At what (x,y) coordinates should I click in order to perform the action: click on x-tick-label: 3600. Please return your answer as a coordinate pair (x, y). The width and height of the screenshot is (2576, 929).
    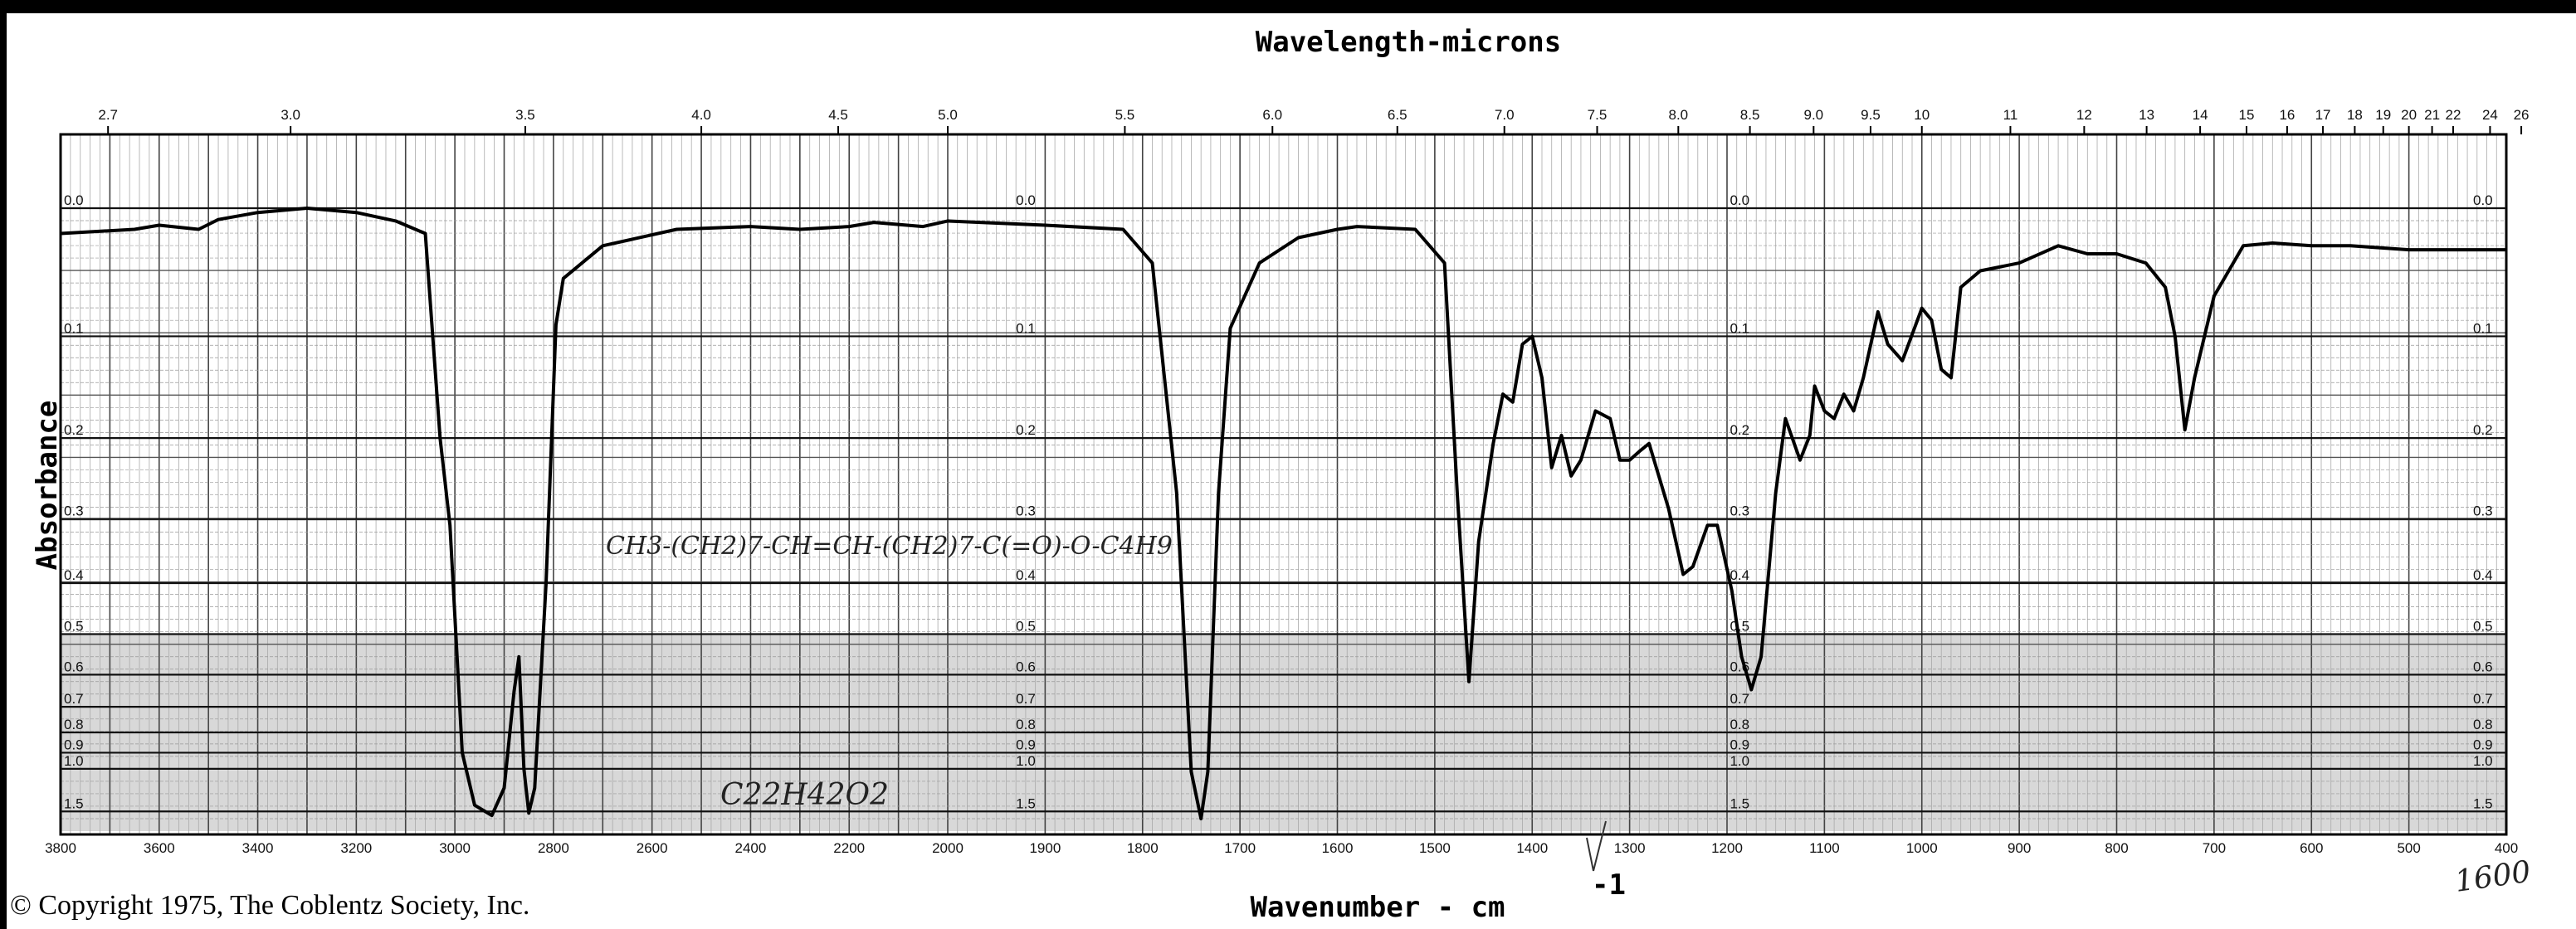
    Looking at the image, I should click on (160, 848).